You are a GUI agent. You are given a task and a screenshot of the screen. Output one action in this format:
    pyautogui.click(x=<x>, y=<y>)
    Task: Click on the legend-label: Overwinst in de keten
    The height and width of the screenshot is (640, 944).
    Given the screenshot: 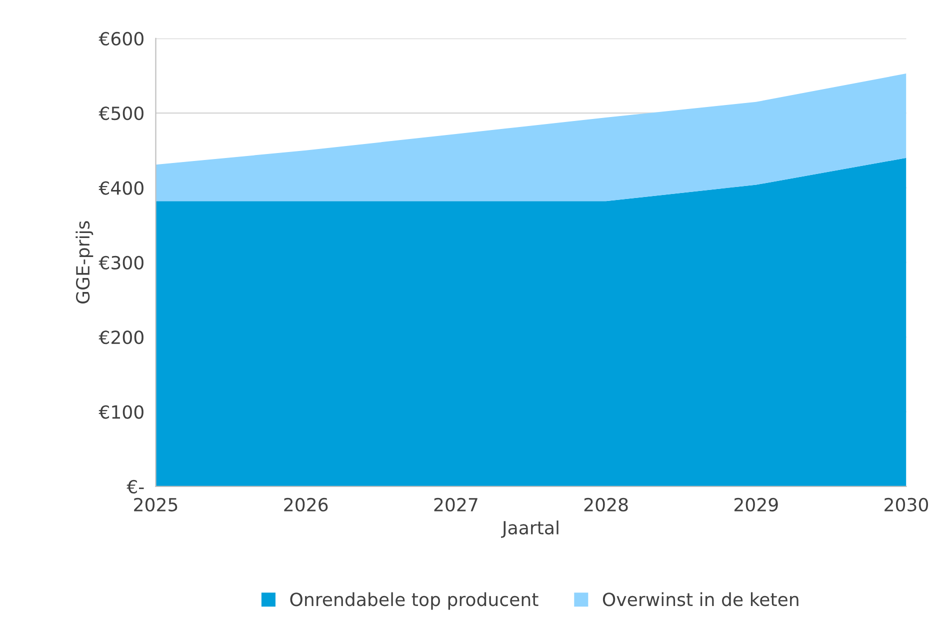 What is the action you would take?
    pyautogui.click(x=700, y=599)
    